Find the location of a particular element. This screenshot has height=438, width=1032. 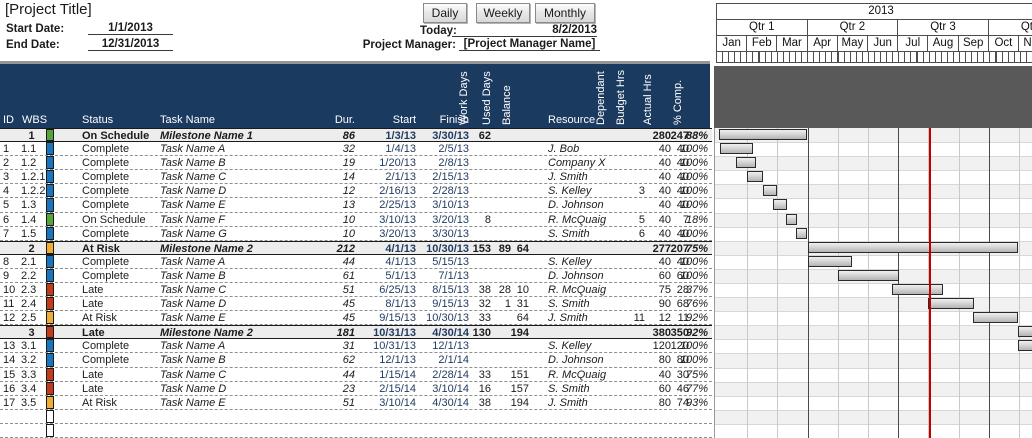

cell-wbs: 3.3 is located at coordinates (29, 374).